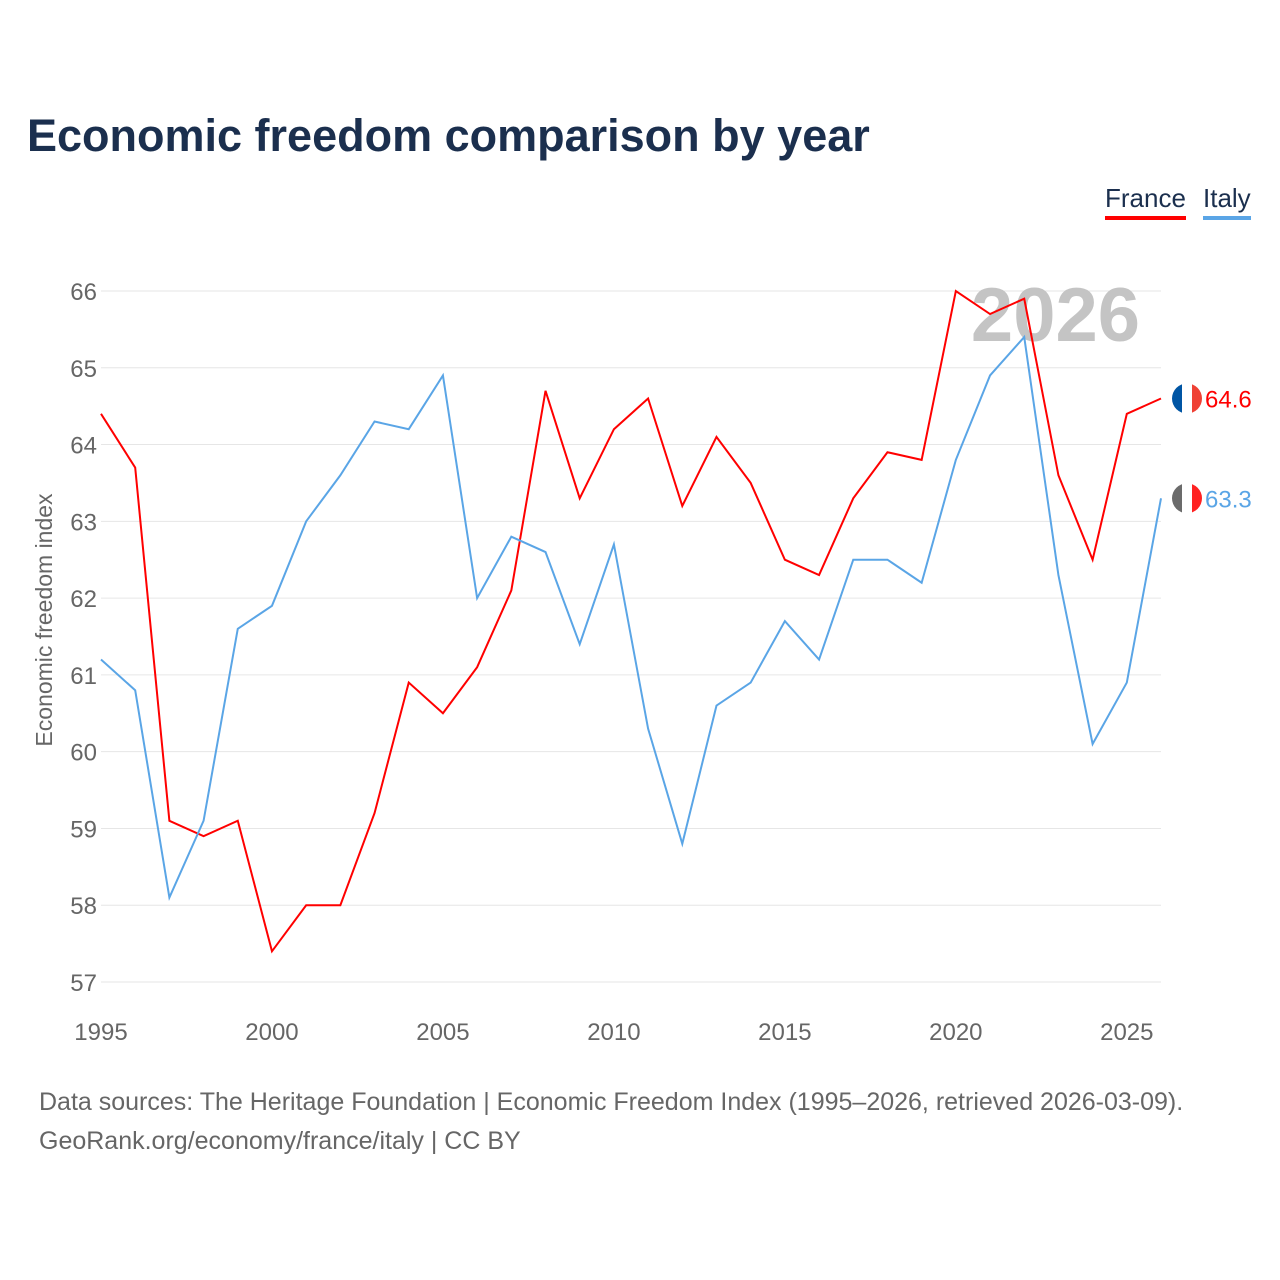 The height and width of the screenshot is (1280, 1280). Describe the element at coordinates (1228, 399) in the screenshot. I see `end-value-label-france: 64.6` at that location.